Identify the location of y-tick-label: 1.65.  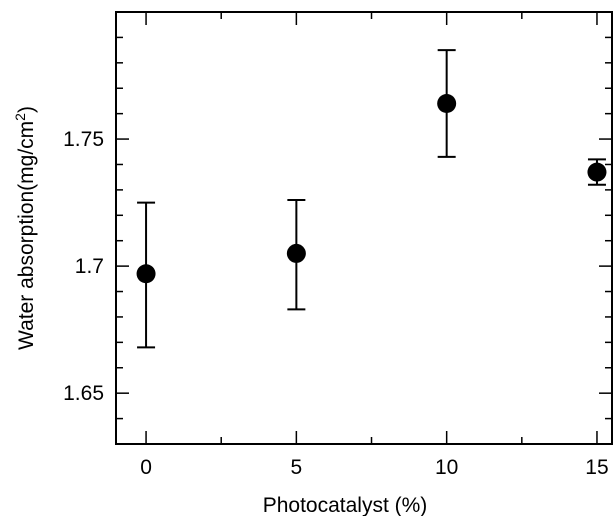
(83, 393).